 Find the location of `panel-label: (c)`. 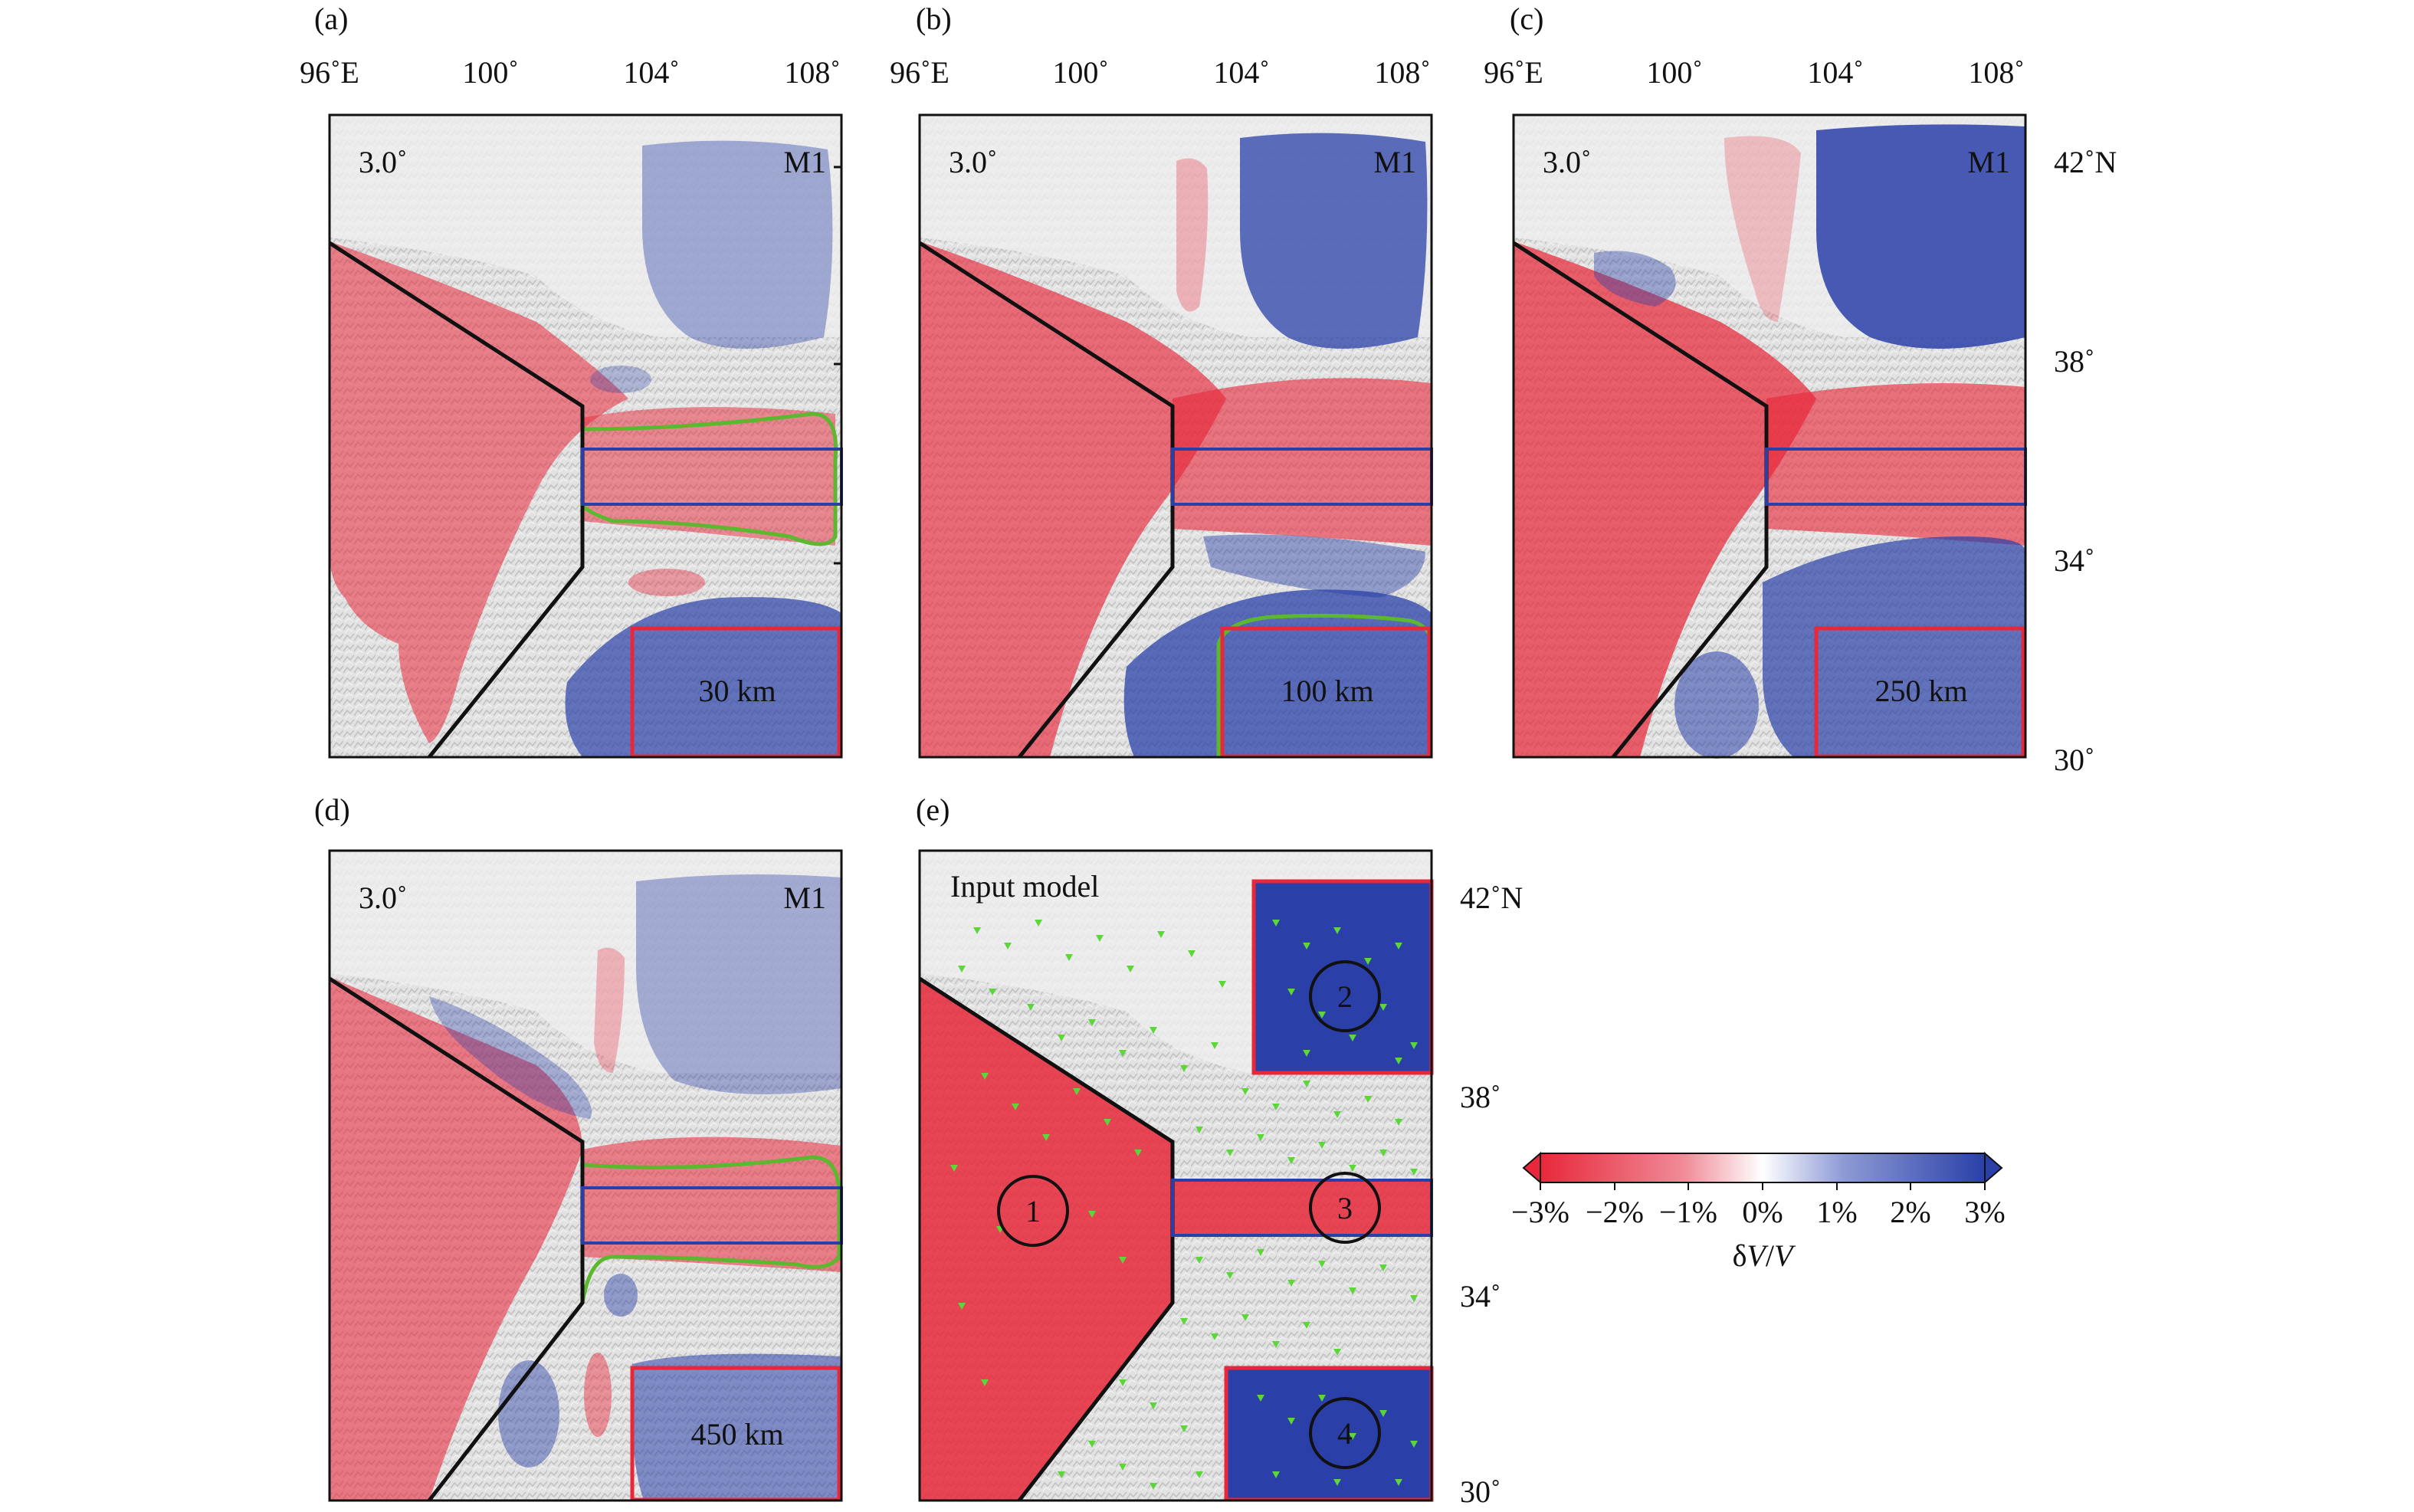

panel-label: (c) is located at coordinates (1526, 19).